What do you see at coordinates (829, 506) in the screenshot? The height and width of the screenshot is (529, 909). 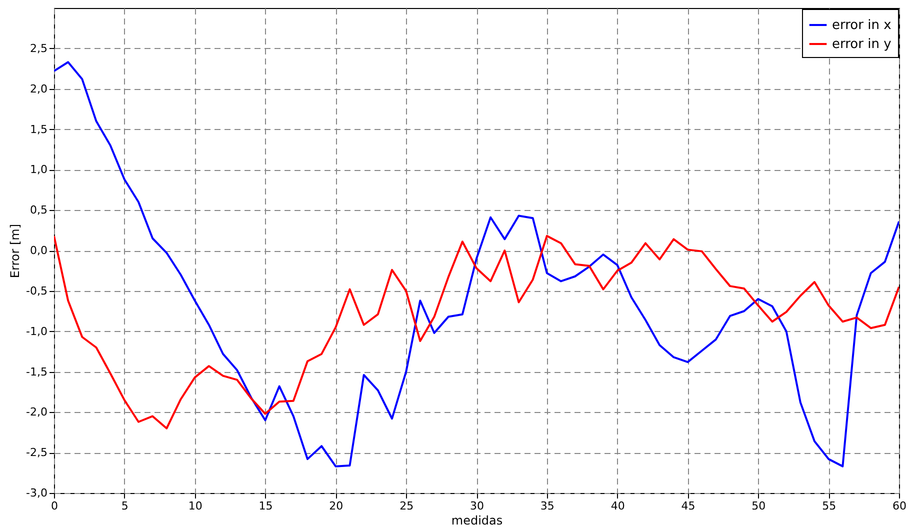 I see `x-tick-label: 55` at bounding box center [829, 506].